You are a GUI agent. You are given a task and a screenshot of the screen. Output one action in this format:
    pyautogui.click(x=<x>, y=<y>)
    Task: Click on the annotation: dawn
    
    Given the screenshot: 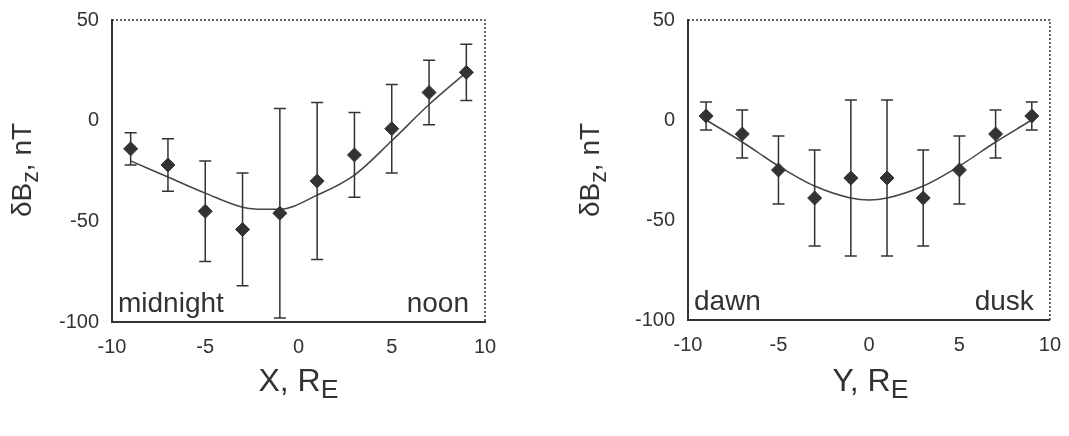 What is the action you would take?
    pyautogui.click(x=727, y=300)
    